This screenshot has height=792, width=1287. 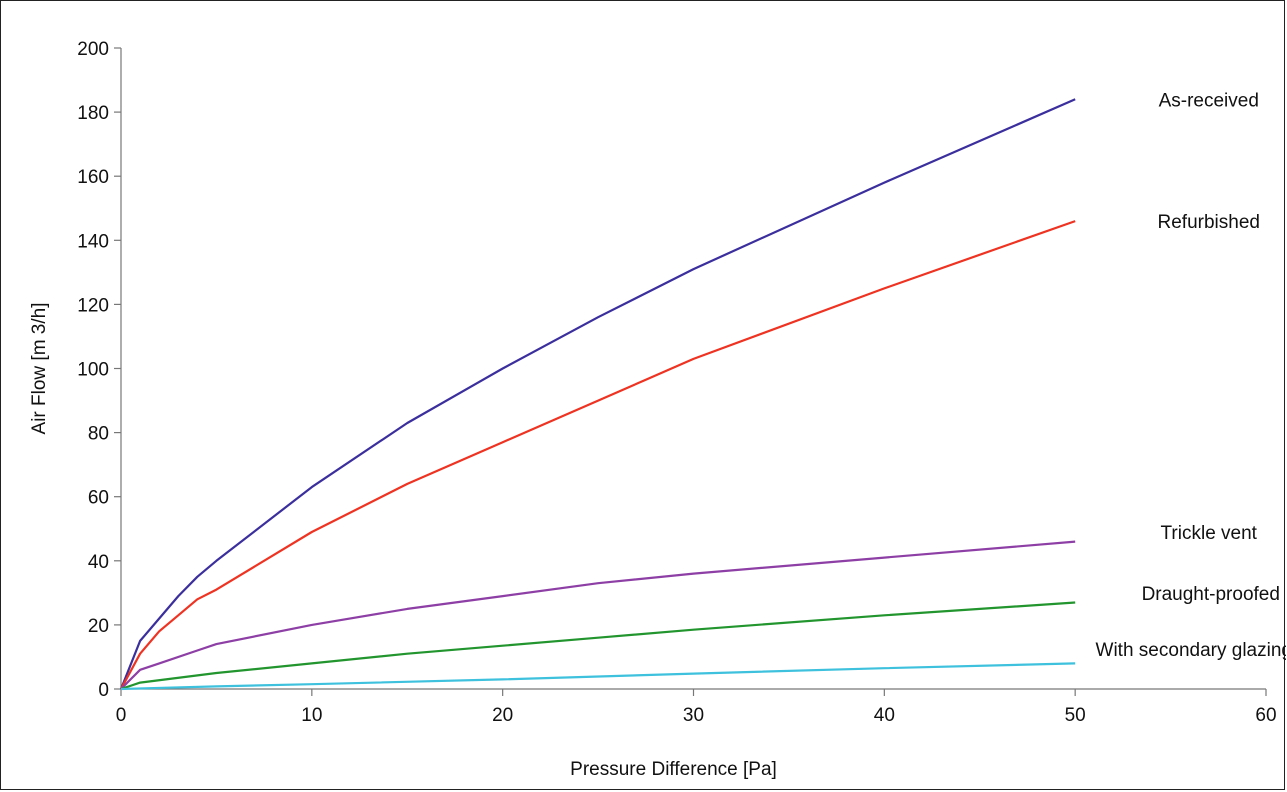 I want to click on y-tick-label: 120, so click(x=93, y=305).